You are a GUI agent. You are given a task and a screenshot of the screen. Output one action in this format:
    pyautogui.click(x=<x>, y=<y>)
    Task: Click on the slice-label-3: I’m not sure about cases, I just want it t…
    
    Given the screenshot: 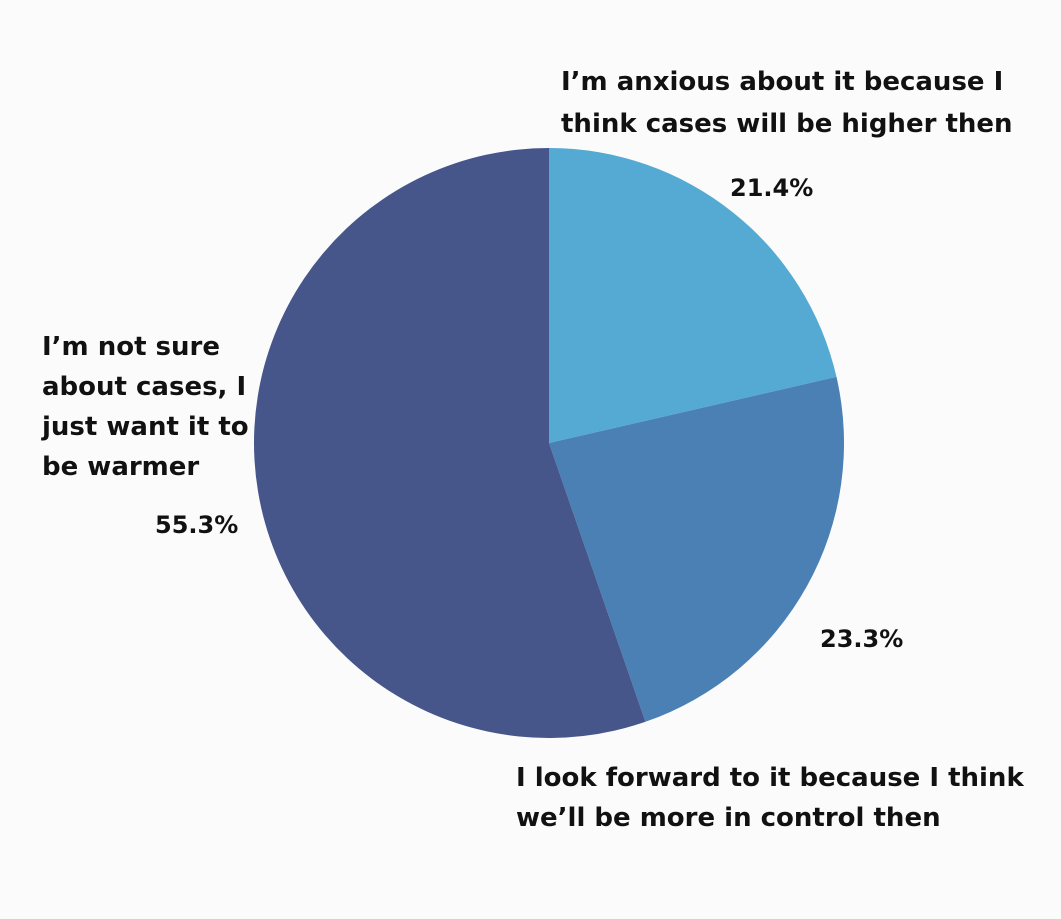 What is the action you would take?
    pyautogui.click(x=145, y=407)
    